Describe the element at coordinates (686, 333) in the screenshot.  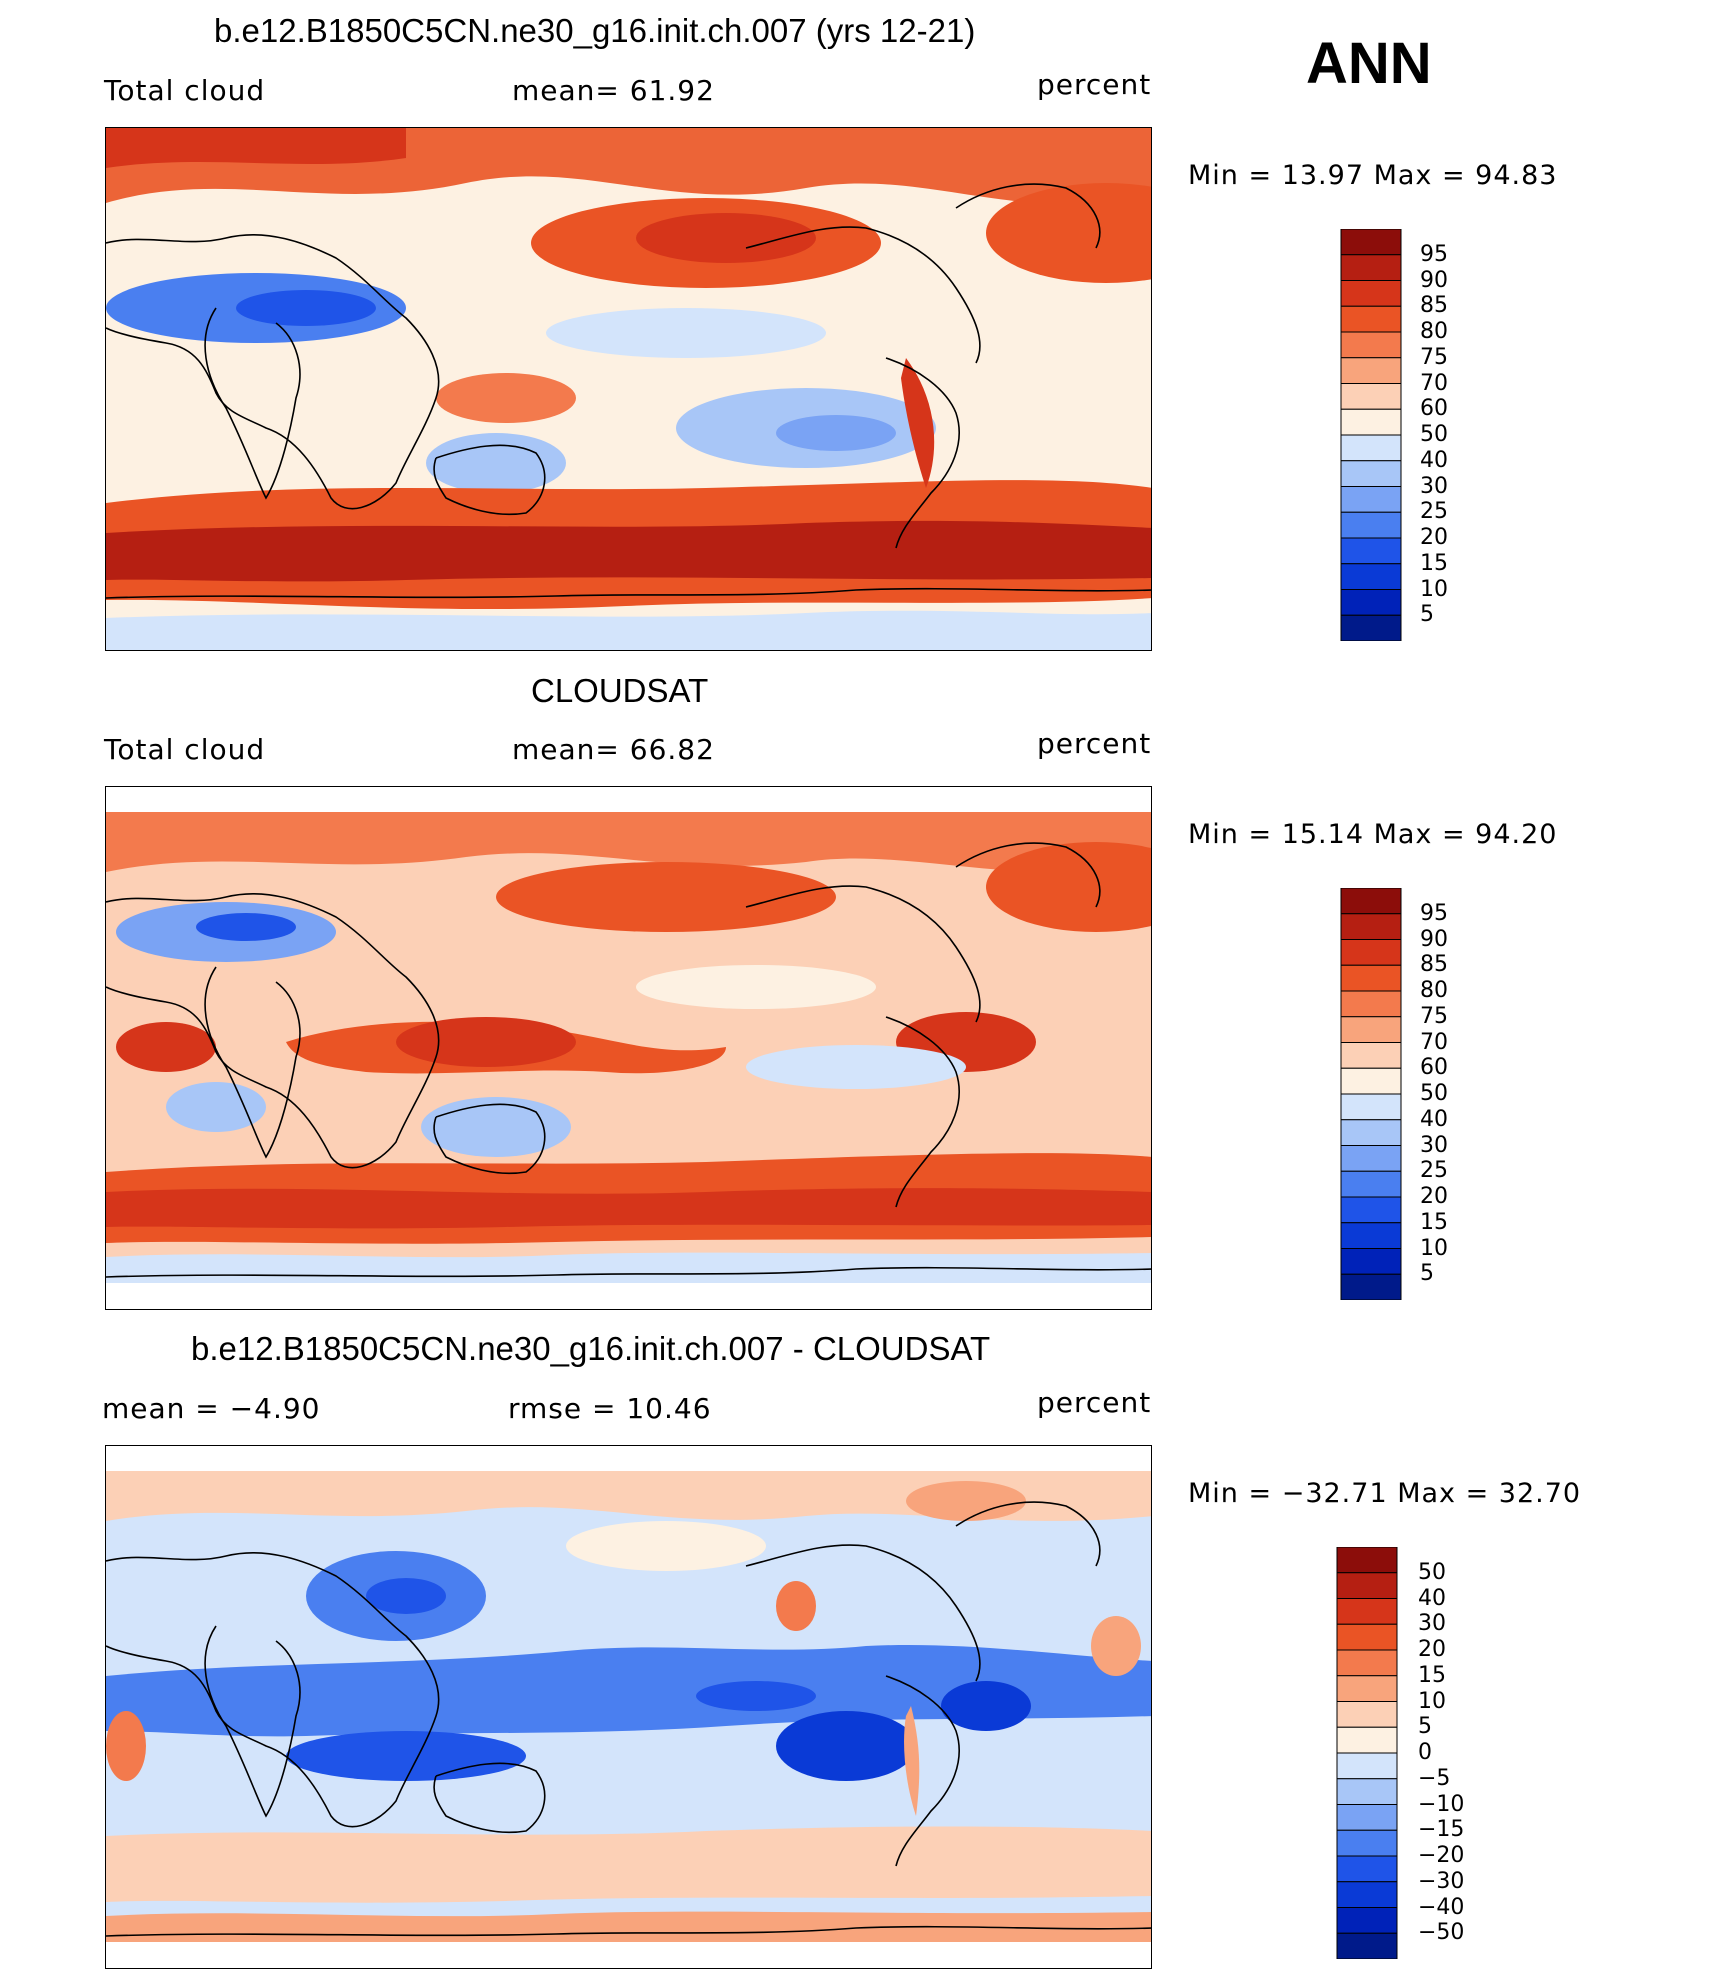
I see `panel1-npac-dry` at that location.